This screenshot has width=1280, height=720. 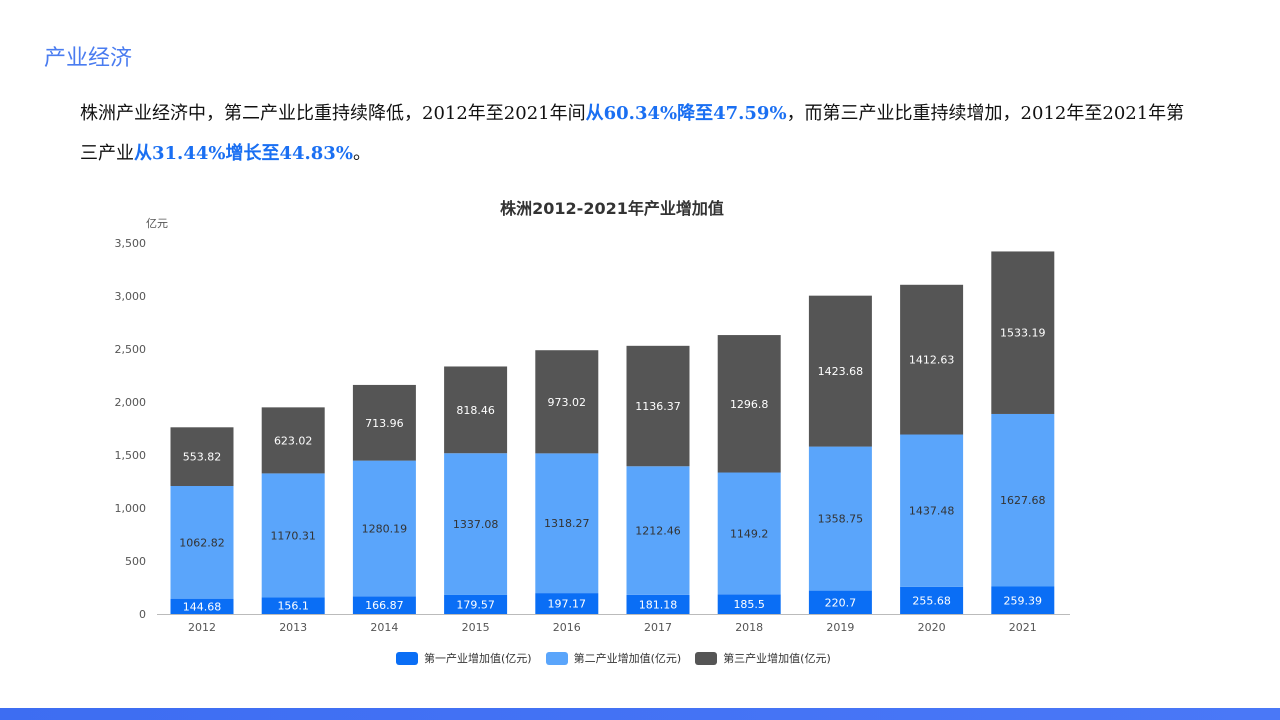 What do you see at coordinates (840, 627) in the screenshot?
I see `x-tick-label: 2019` at bounding box center [840, 627].